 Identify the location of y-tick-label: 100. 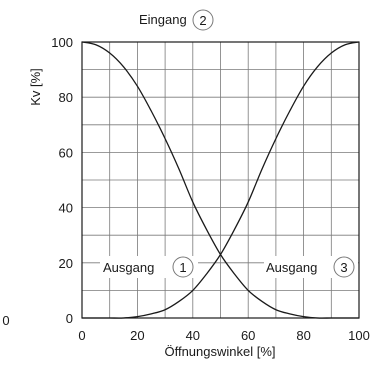
(62, 42).